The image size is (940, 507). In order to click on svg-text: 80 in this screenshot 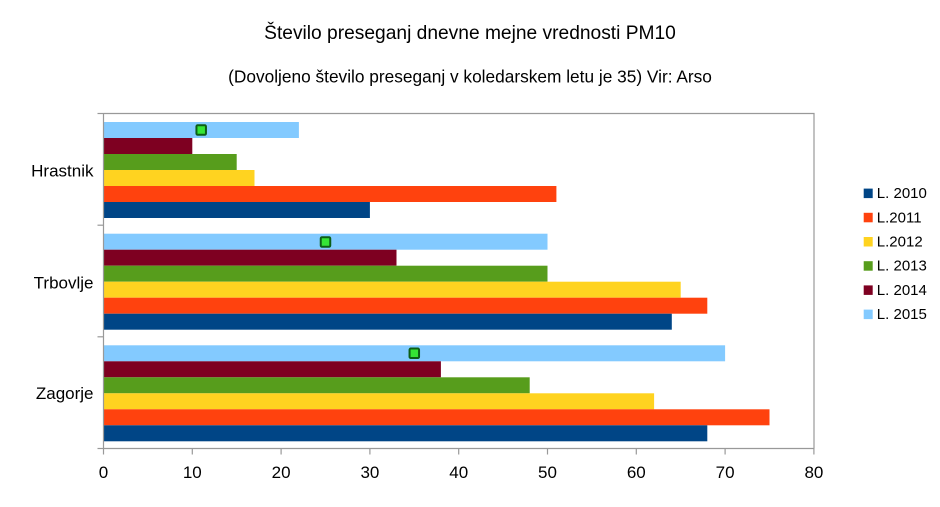, I will do `click(813, 472)`.